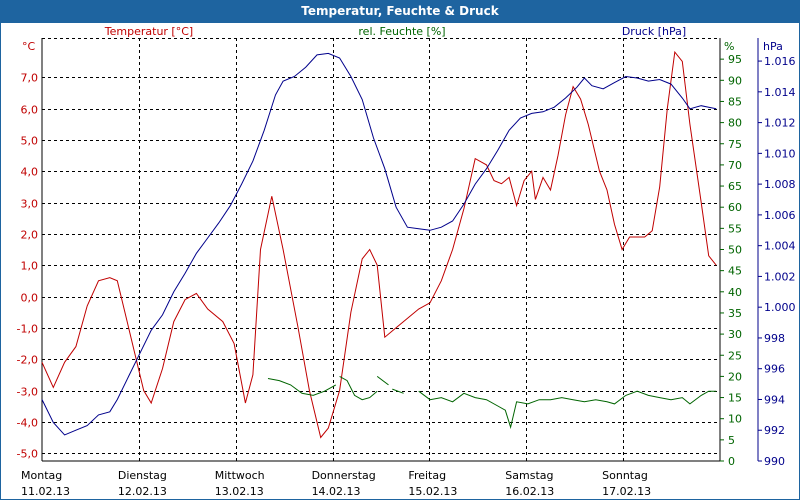 This screenshot has width=800, height=500. What do you see at coordinates (427, 475) in the screenshot?
I see `day-label: Freitag` at bounding box center [427, 475].